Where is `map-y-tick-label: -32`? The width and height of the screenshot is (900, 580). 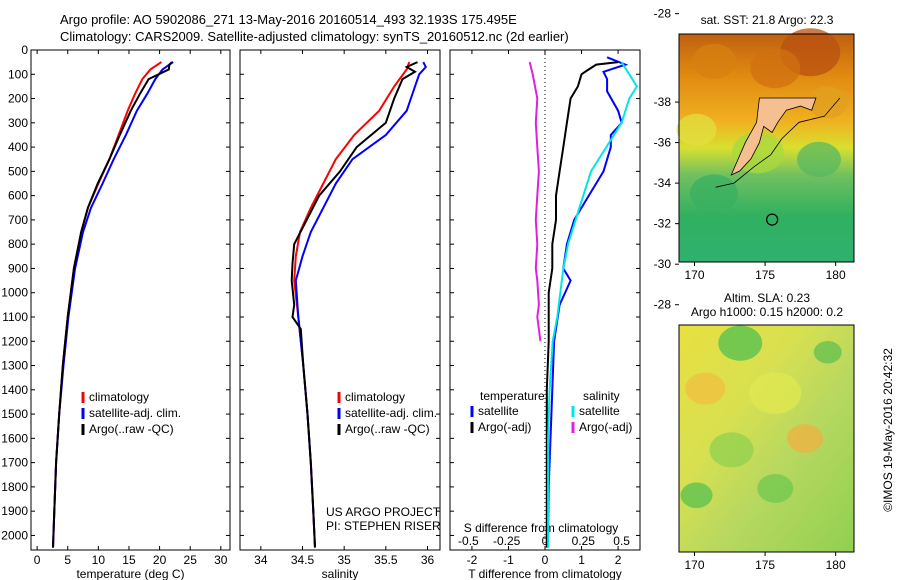 map-y-tick-label: -32 is located at coordinates (663, 224).